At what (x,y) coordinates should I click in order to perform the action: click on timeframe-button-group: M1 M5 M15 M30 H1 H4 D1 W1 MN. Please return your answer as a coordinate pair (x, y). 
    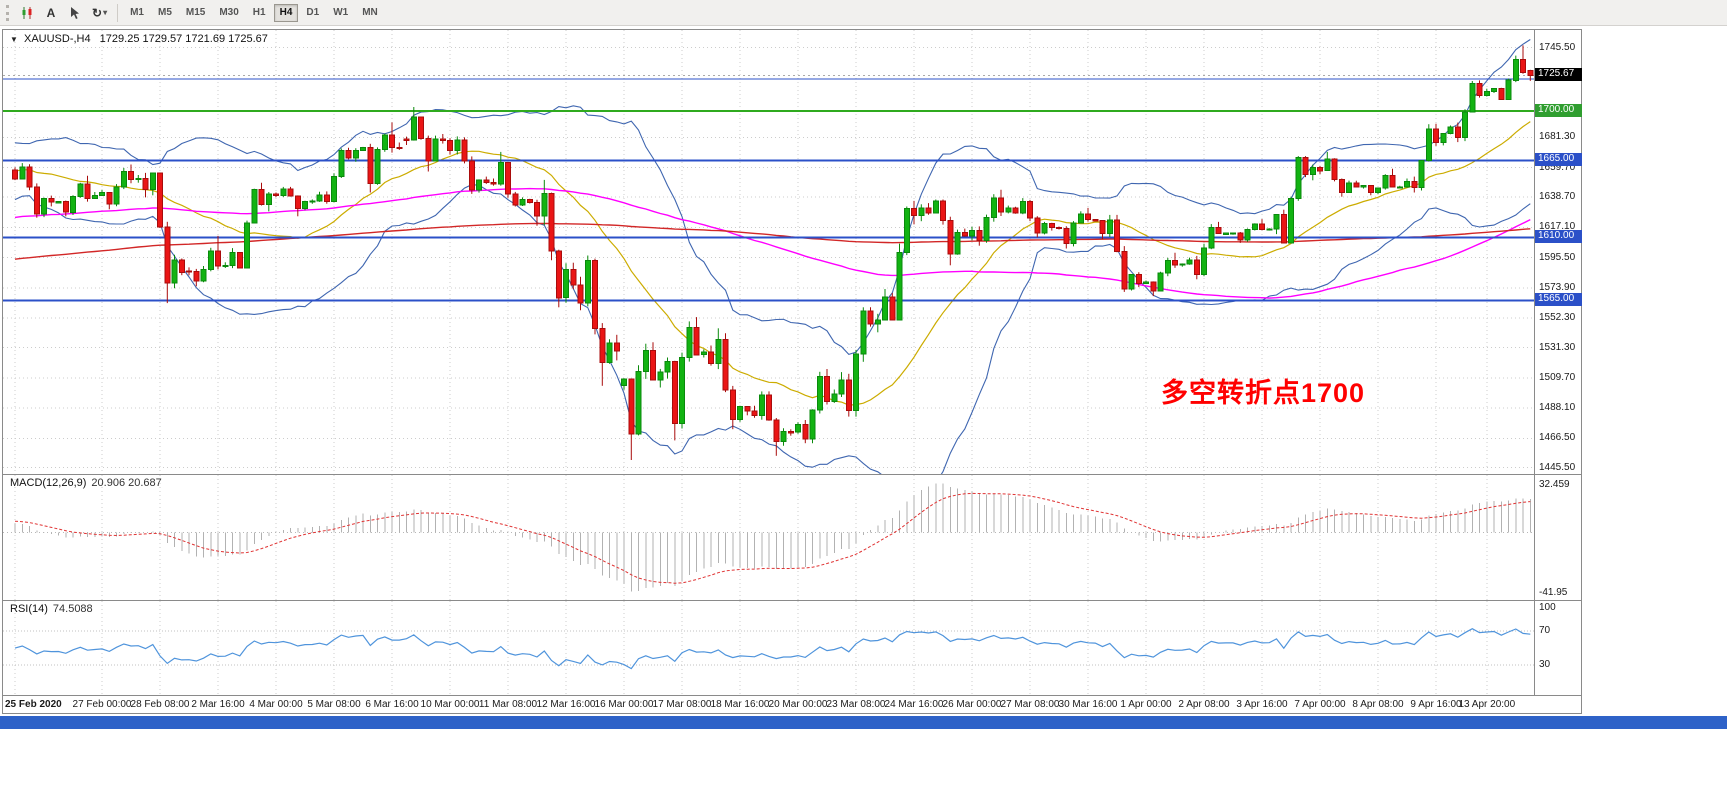
    Looking at the image, I should click on (254, 12).